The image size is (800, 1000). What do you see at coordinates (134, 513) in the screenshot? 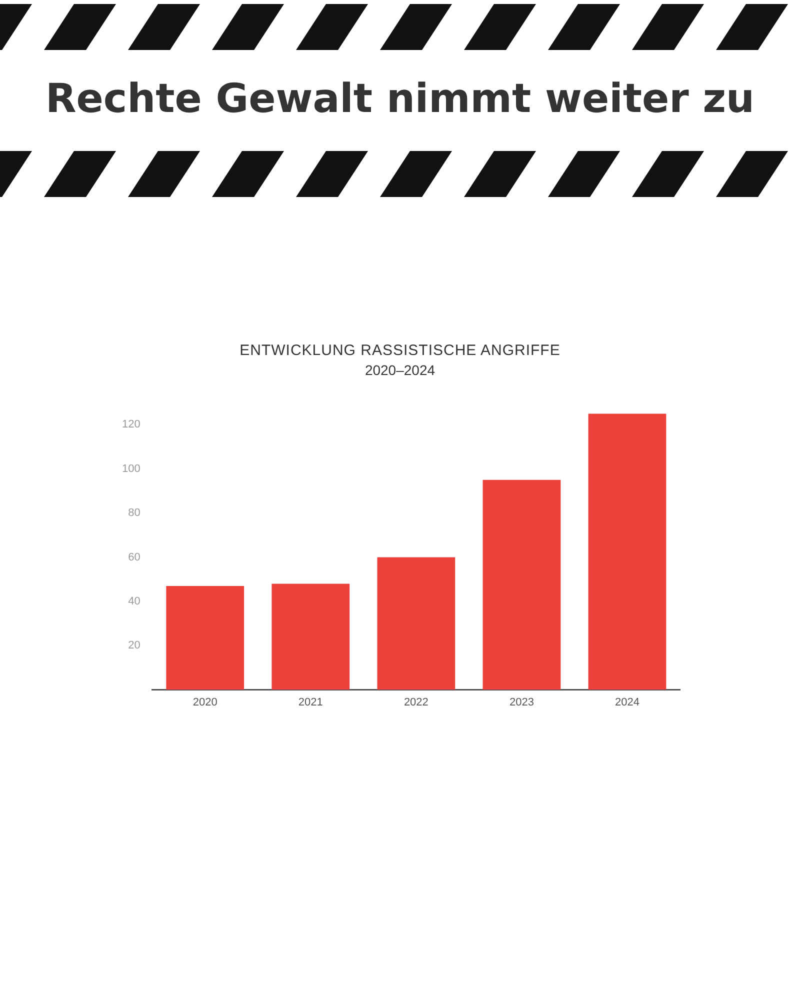
I see `y-tick-label: 80` at bounding box center [134, 513].